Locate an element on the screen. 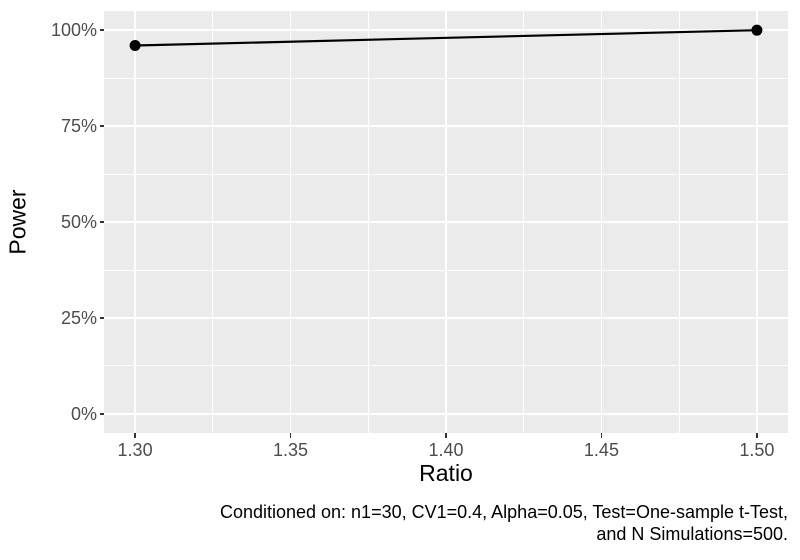 This screenshot has height=560, width=800. power-line is located at coordinates (446, 38).